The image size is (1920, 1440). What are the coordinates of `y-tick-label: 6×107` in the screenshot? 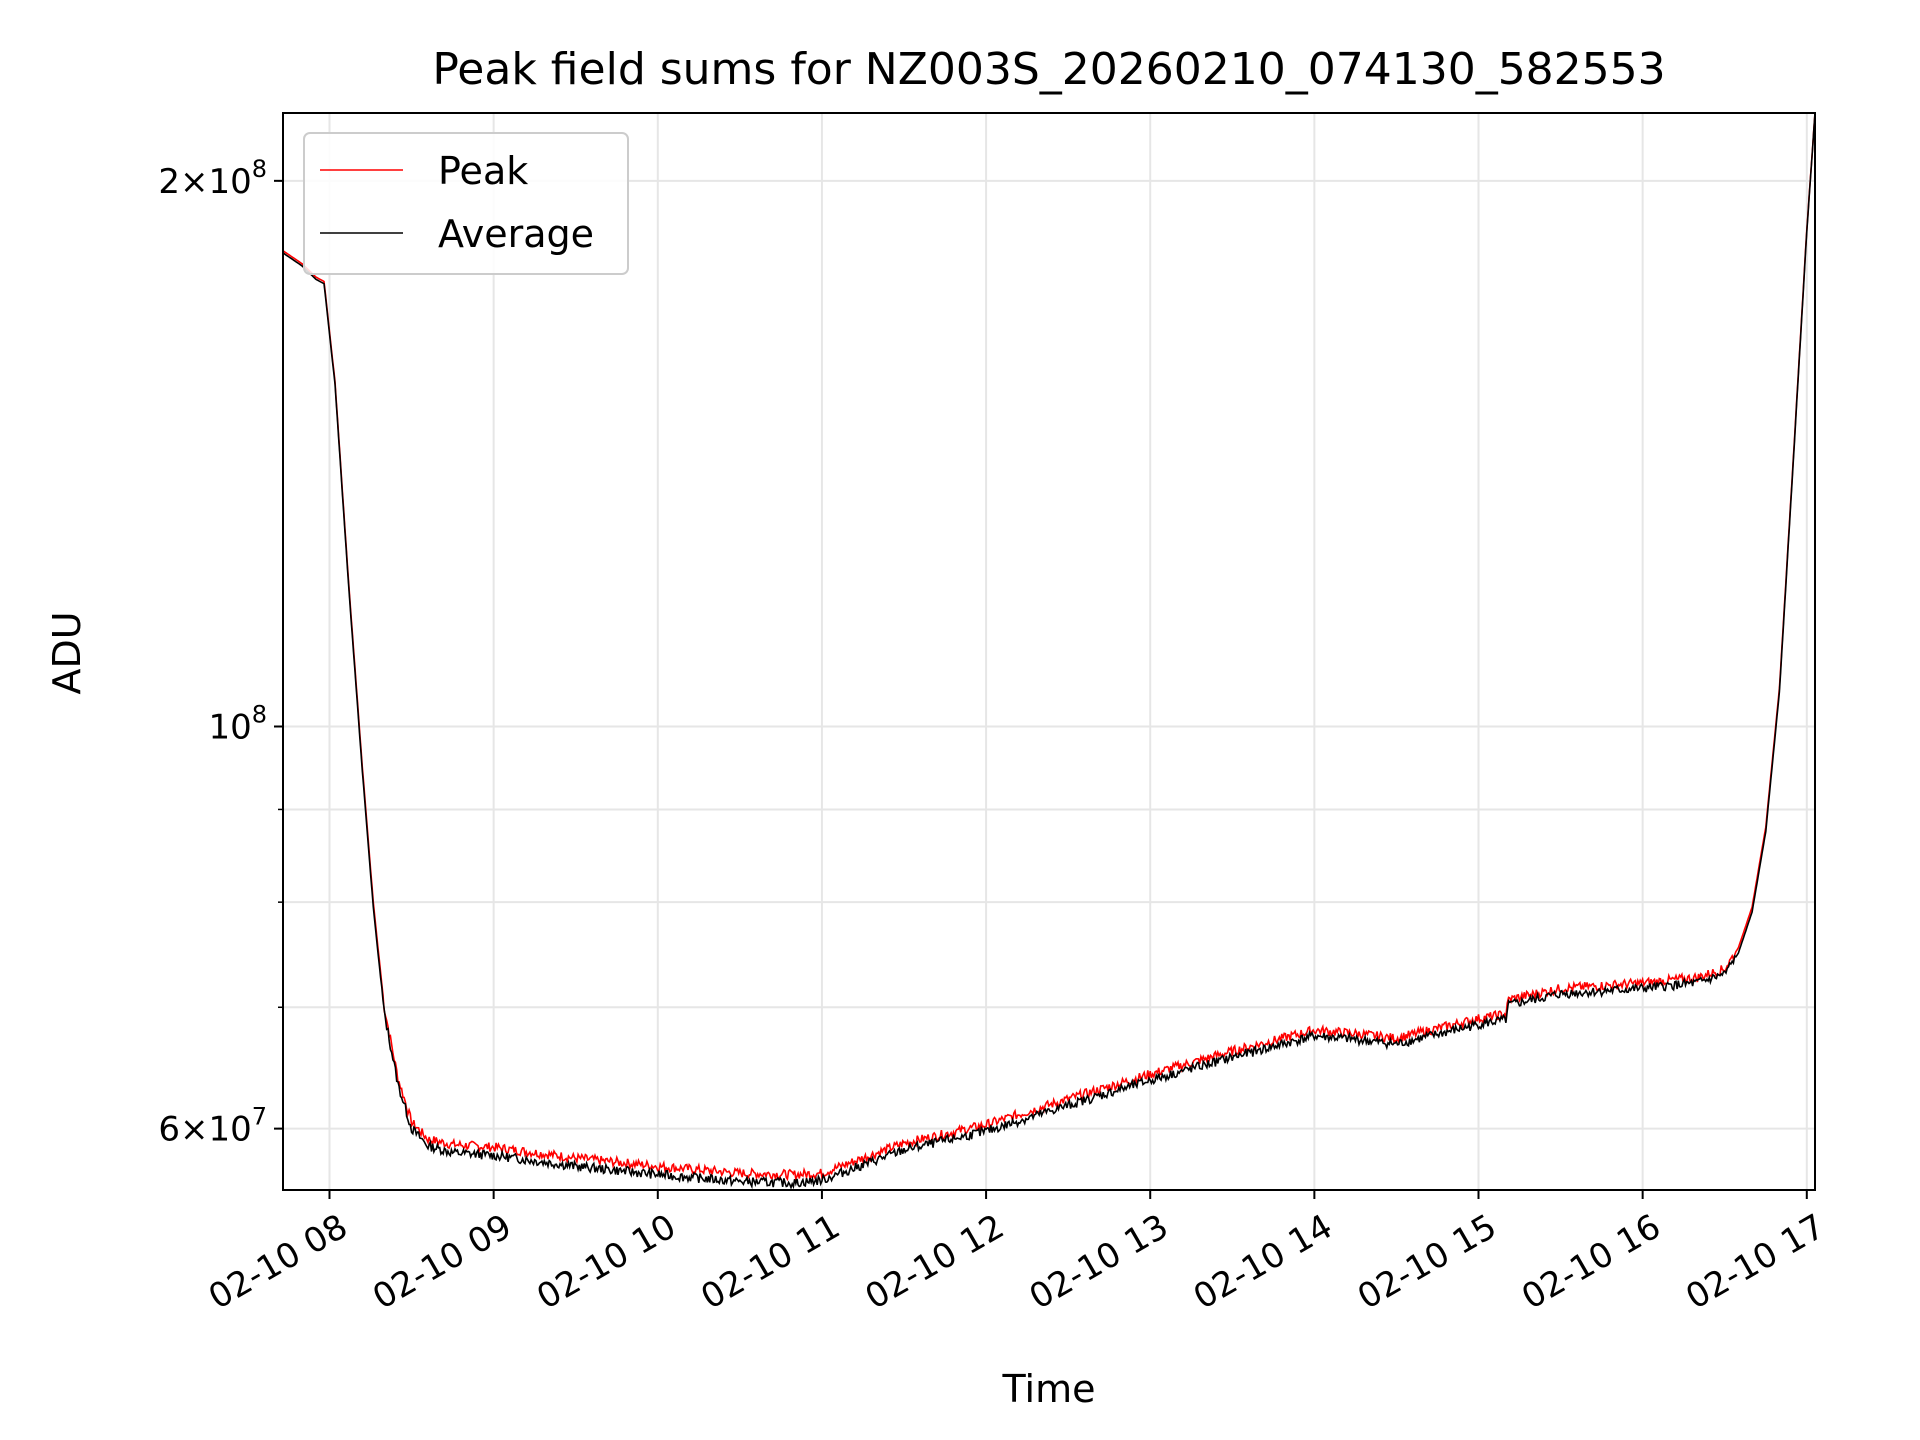 It's located at (212, 1126).